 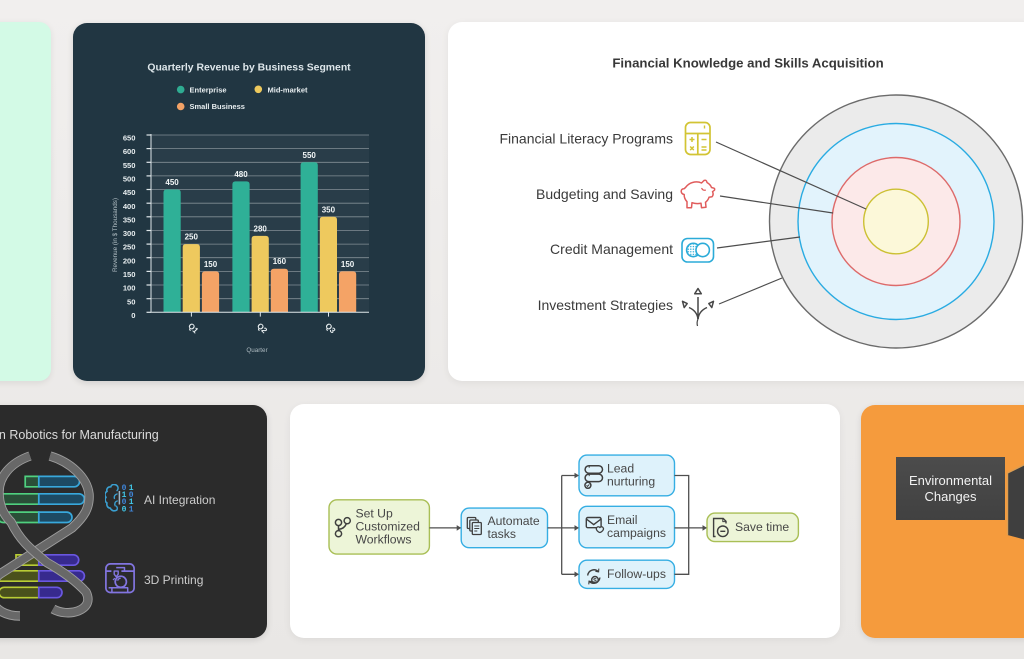 What do you see at coordinates (193, 328) in the screenshot?
I see `svg-text: Q1` at bounding box center [193, 328].